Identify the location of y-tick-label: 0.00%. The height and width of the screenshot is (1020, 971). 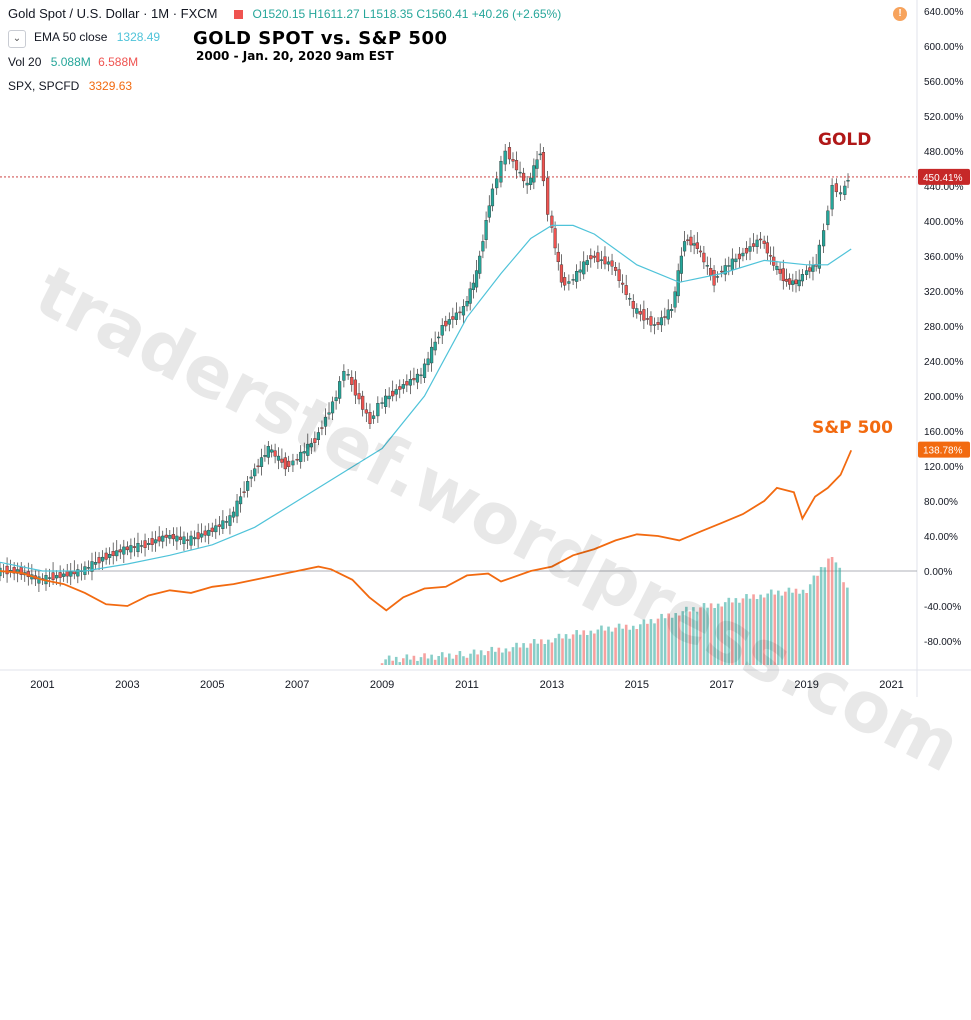
(938, 572).